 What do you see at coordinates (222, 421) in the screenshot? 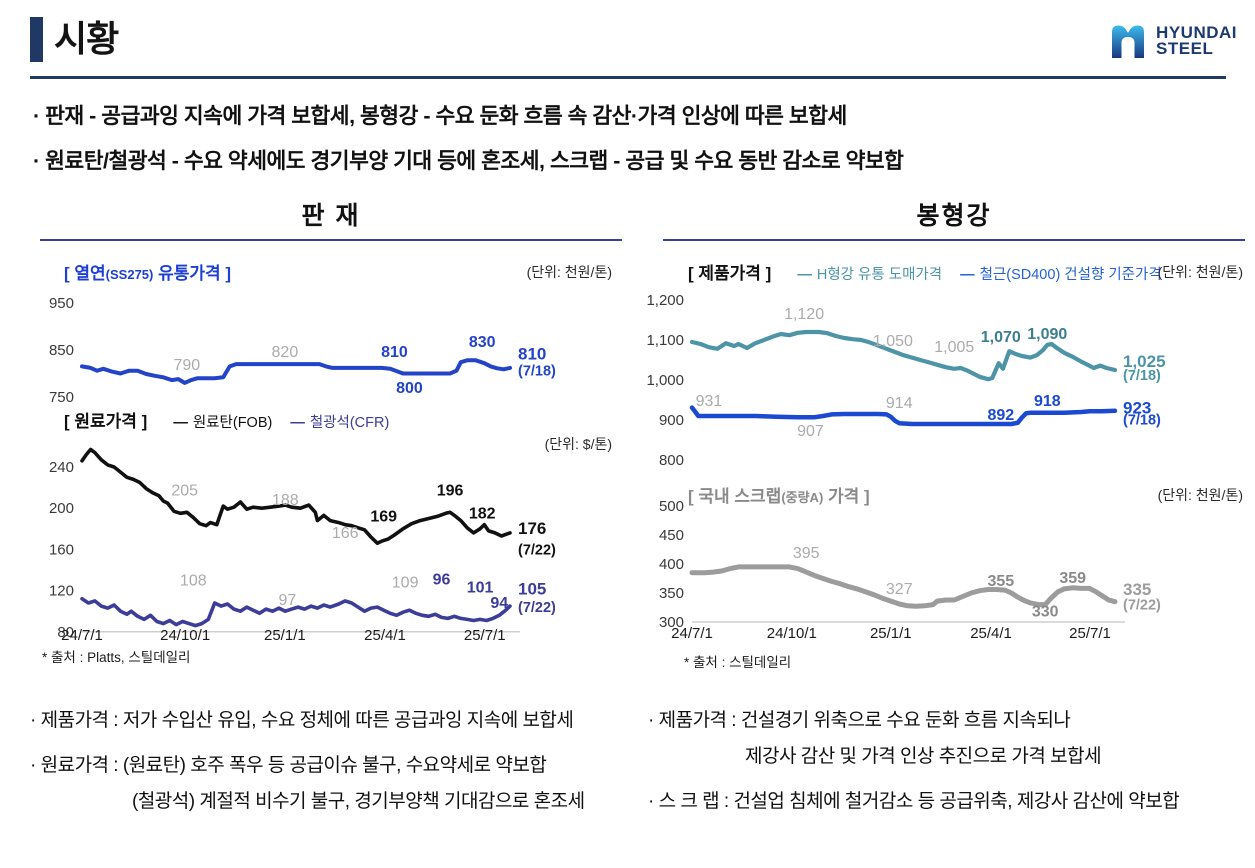
I see `legend-item: — 원료탄(FOB)` at bounding box center [222, 421].